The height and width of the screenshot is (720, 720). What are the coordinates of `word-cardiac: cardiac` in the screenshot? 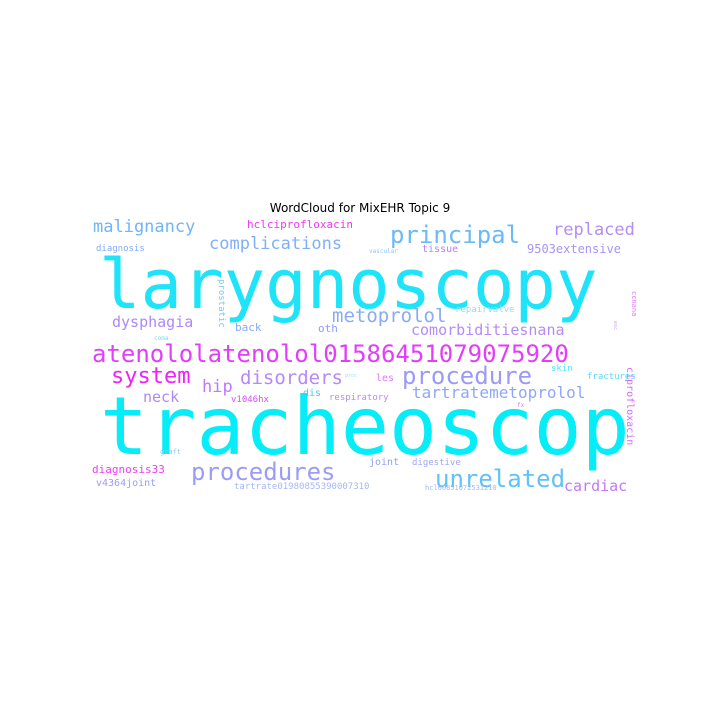 It's located at (596, 486).